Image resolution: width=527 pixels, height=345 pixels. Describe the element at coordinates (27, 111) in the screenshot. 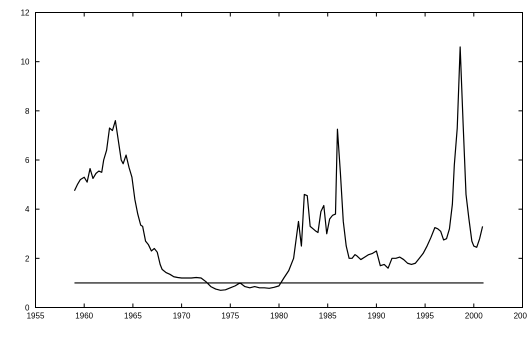

I see `y-tick-label: 8` at that location.